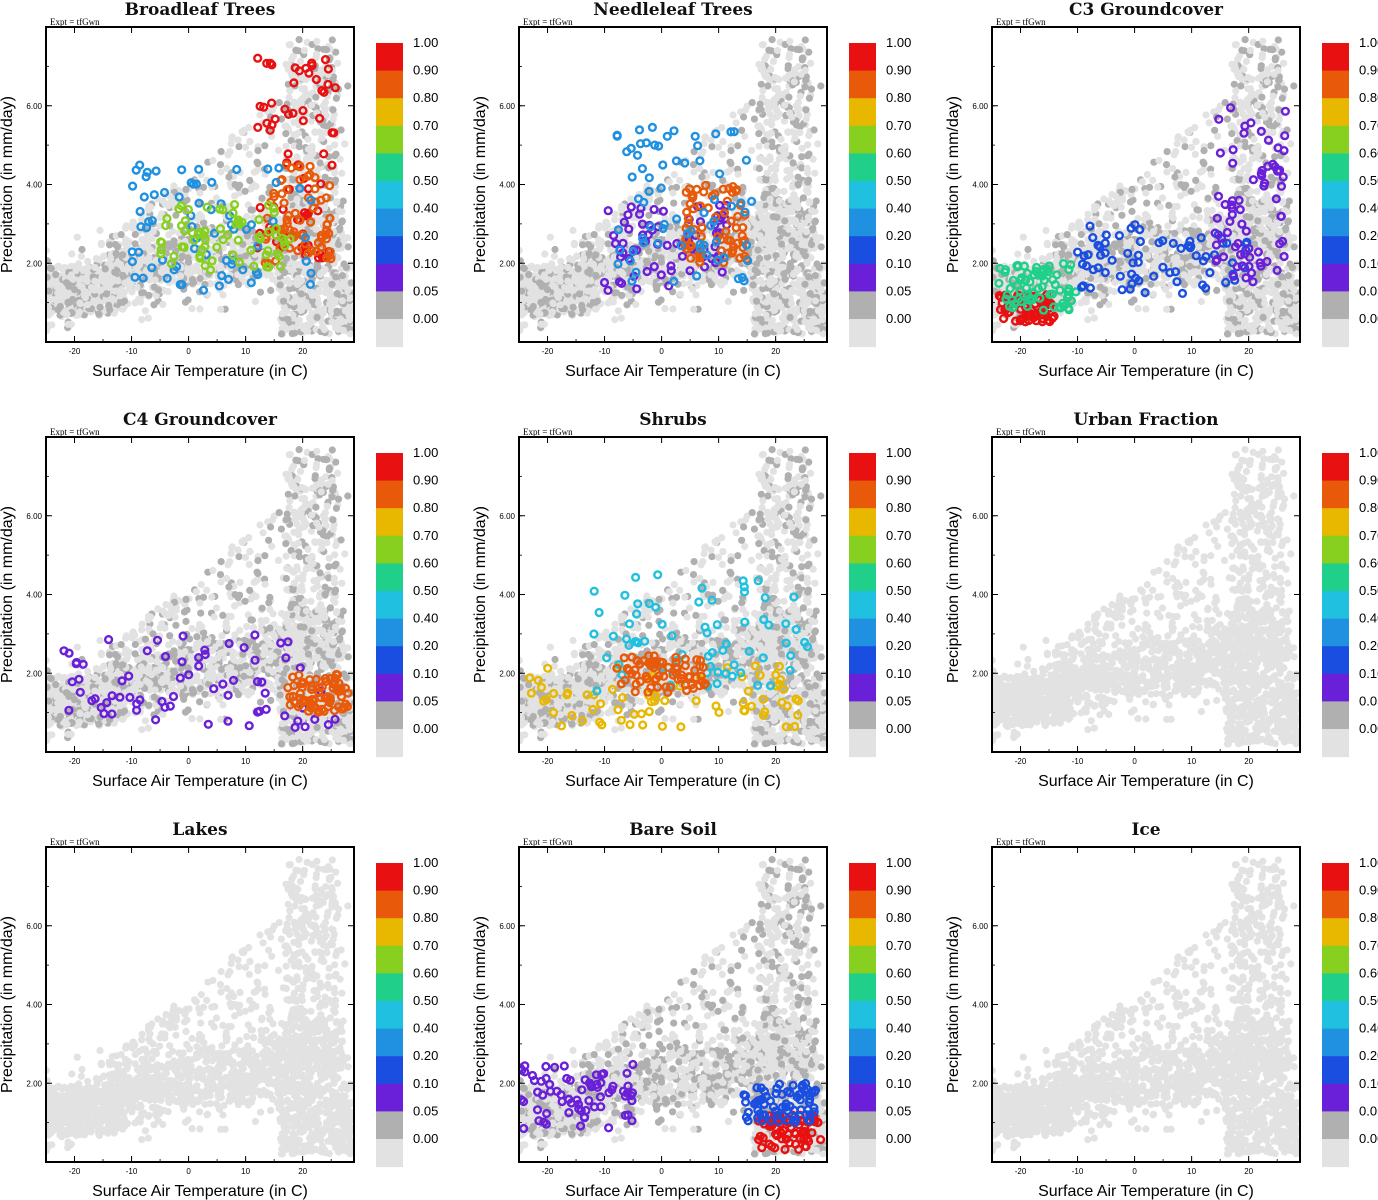  I want to click on colorbar-label: 0.10, so click(425, 263).